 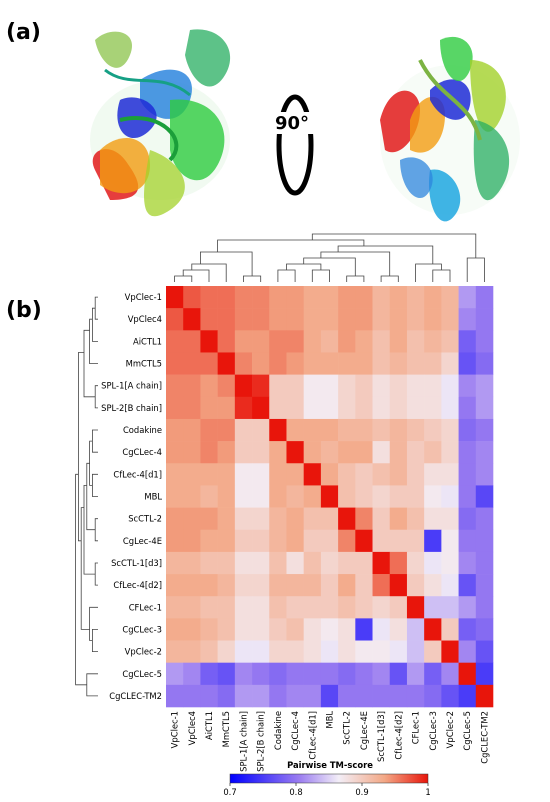 I want to click on row-label: CgCLec-3, so click(x=142, y=629).